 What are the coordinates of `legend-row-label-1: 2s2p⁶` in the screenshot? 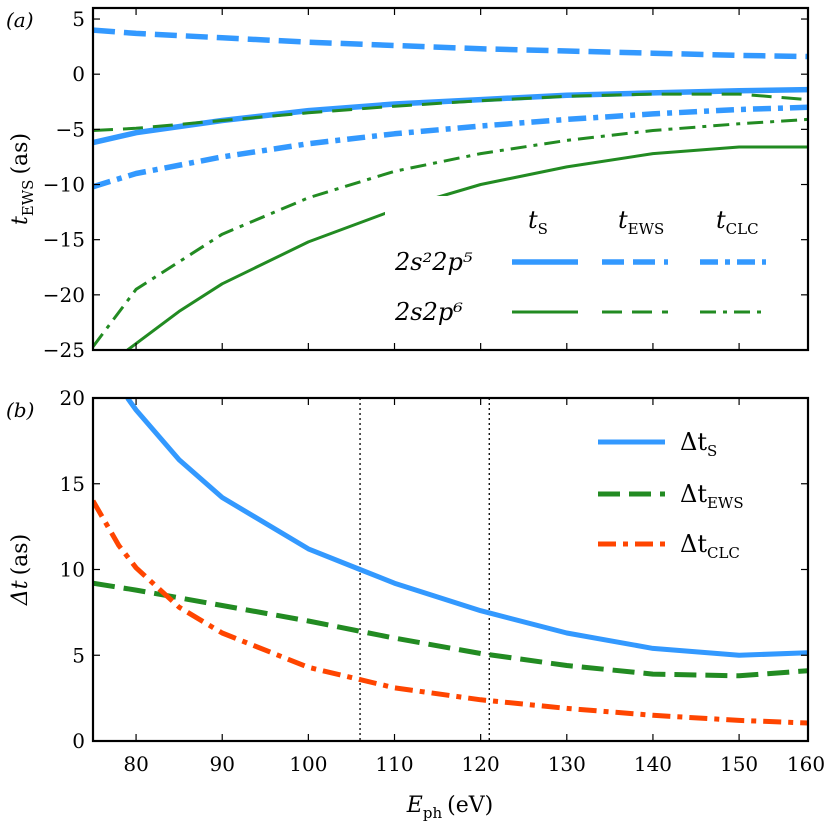 It's located at (428, 312).